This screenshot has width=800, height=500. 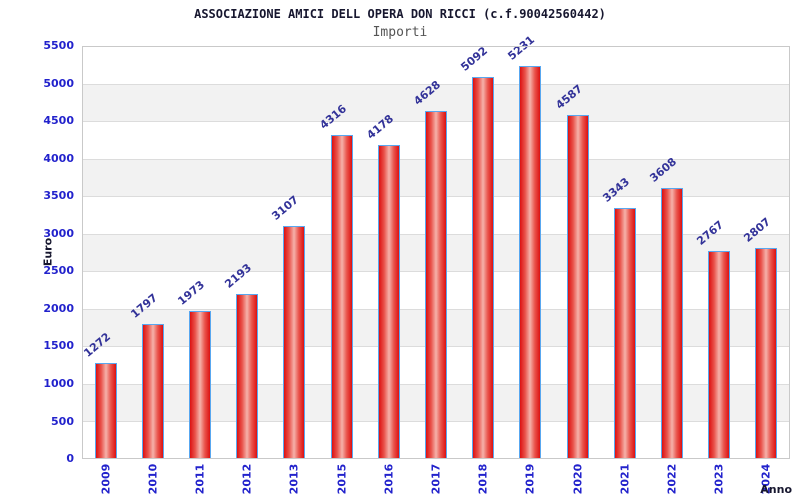 I want to click on y-tick-5500: 5500, so click(x=58, y=45).